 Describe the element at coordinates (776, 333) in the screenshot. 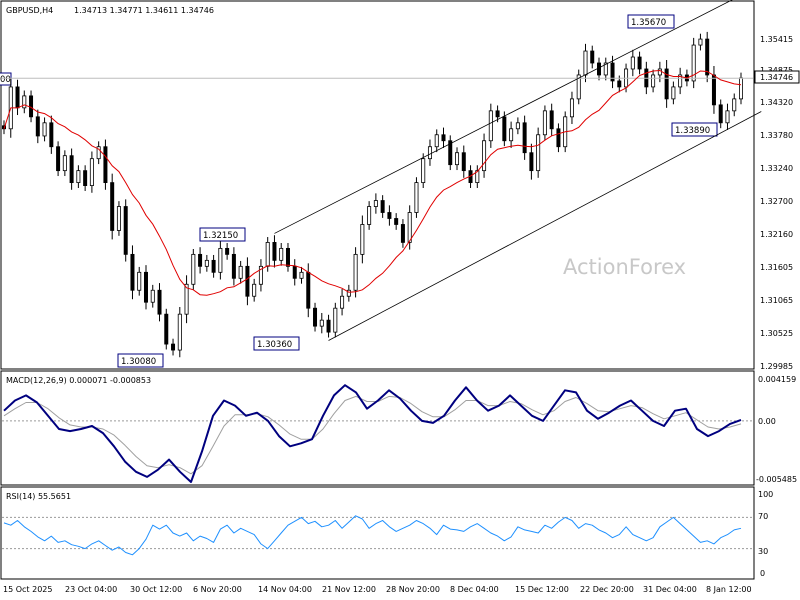

I see `price-tick-label: 1.30525` at that location.